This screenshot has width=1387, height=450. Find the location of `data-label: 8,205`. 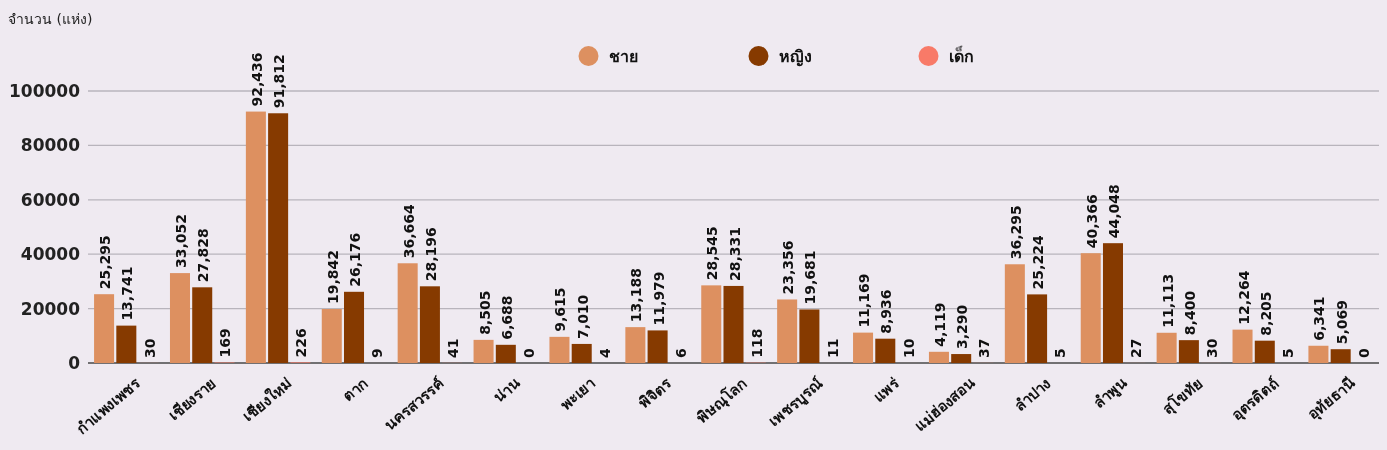

data-label: 8,205 is located at coordinates (1265, 313).